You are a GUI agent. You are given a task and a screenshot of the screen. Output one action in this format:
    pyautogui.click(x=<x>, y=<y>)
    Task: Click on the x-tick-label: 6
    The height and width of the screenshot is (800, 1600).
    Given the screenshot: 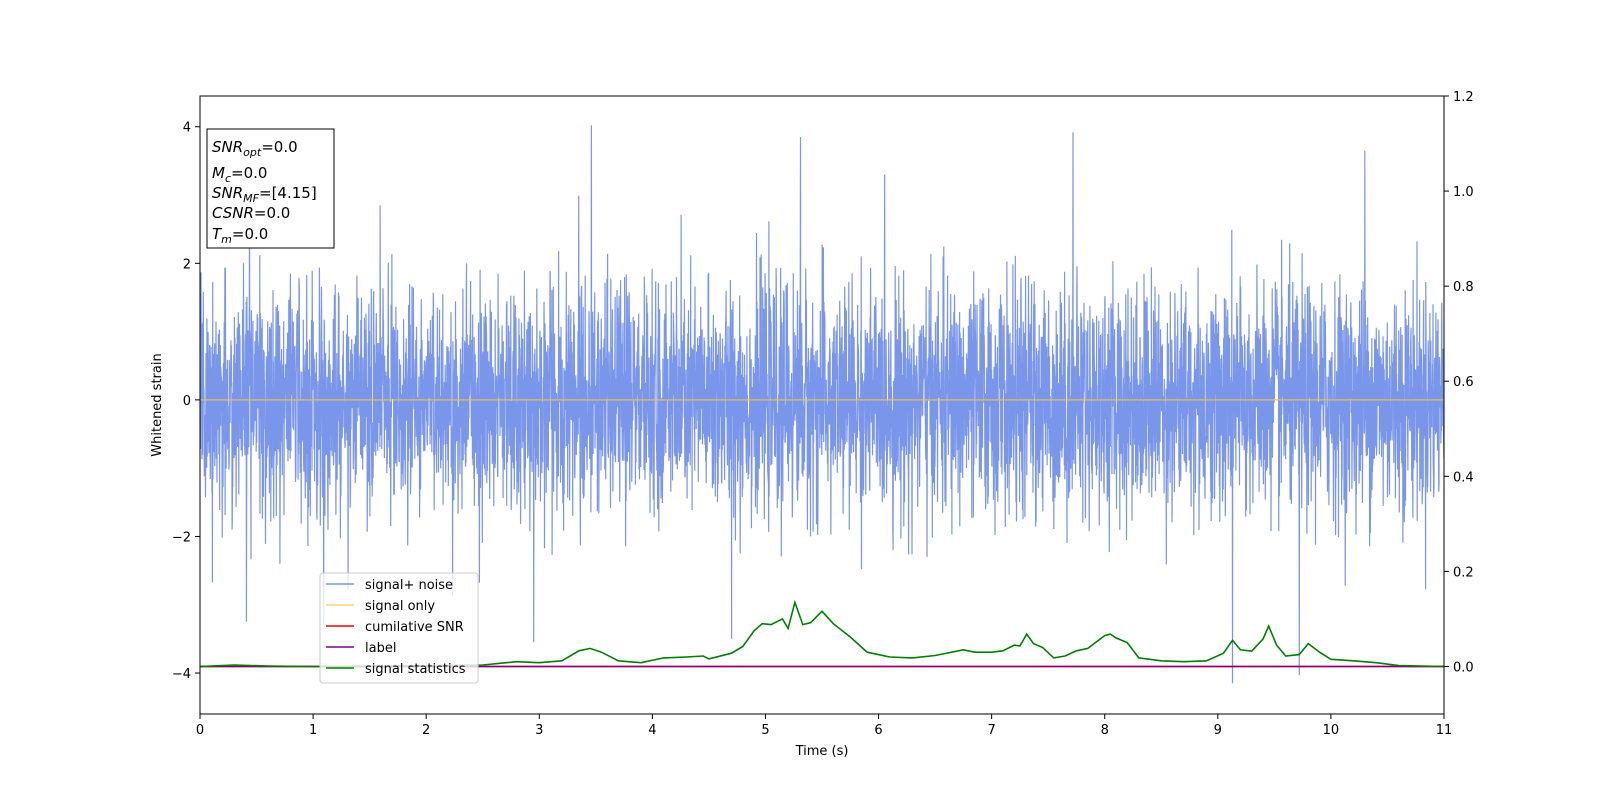 What is the action you would take?
    pyautogui.click(x=878, y=730)
    